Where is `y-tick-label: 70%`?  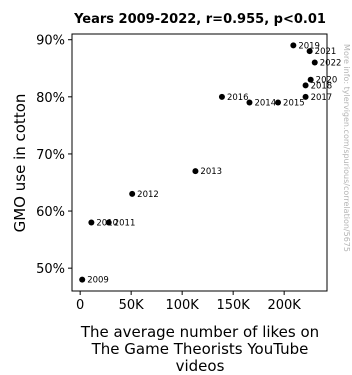 y-tick-label: 70% is located at coordinates (50, 155).